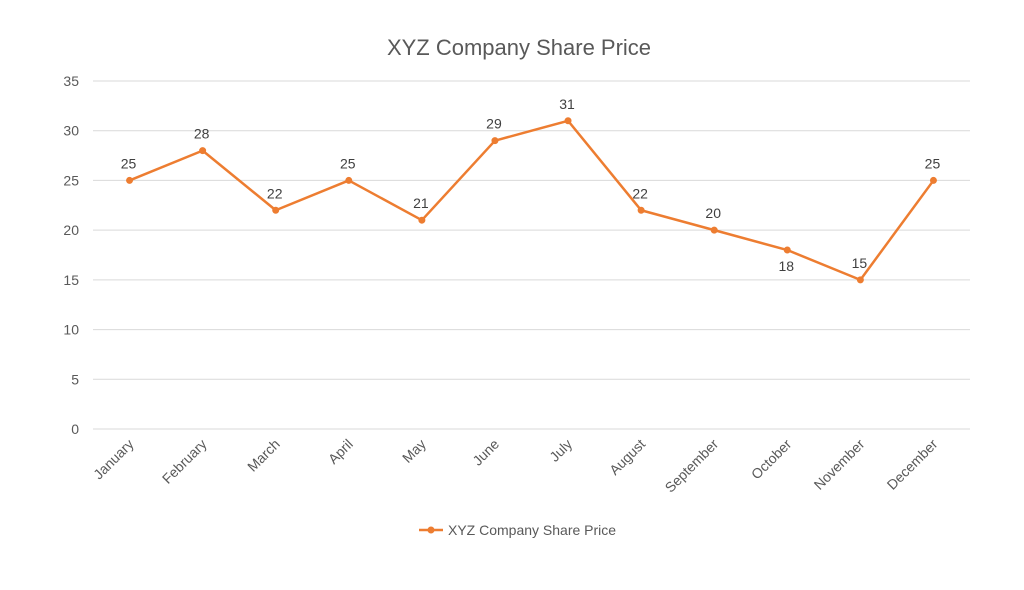  I want to click on data-label: 31, so click(567, 104).